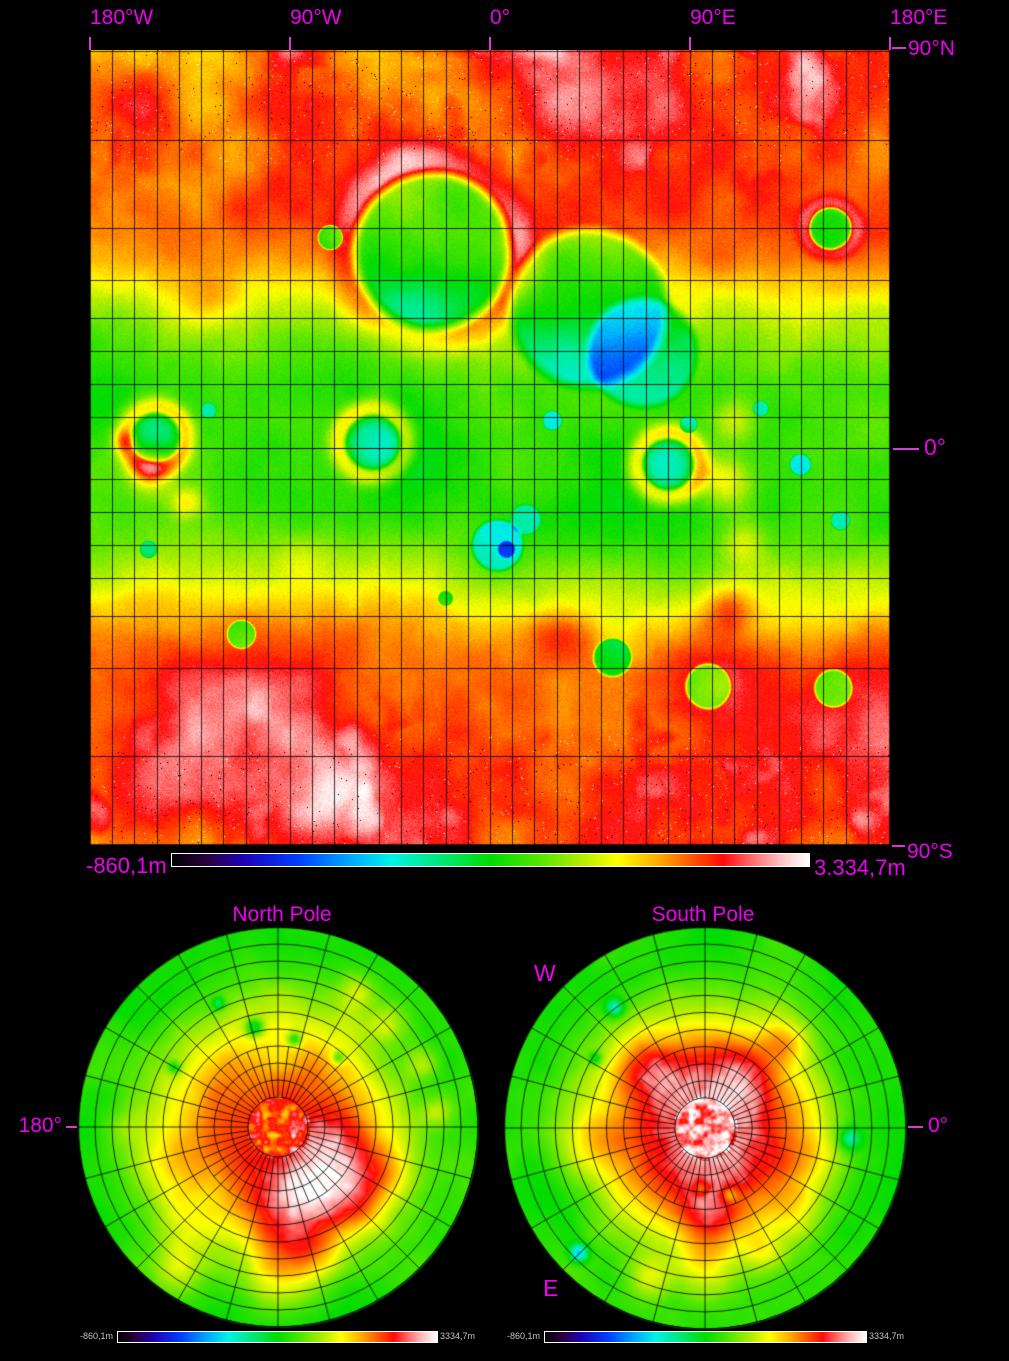  I want to click on south-pole-east-label: E, so click(551, 1288).